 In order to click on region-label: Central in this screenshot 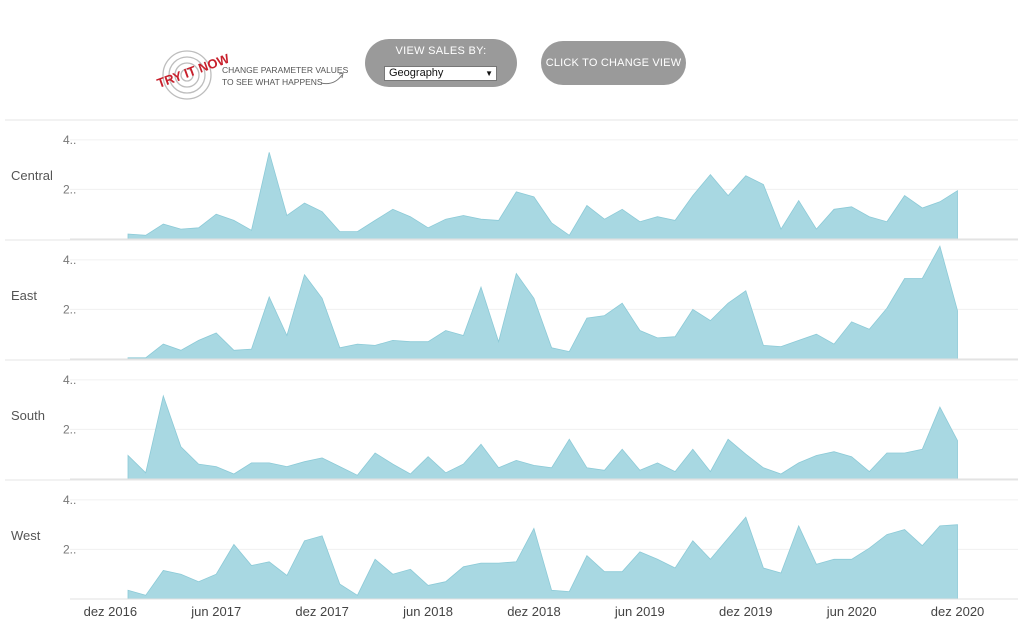, I will do `click(32, 175)`.